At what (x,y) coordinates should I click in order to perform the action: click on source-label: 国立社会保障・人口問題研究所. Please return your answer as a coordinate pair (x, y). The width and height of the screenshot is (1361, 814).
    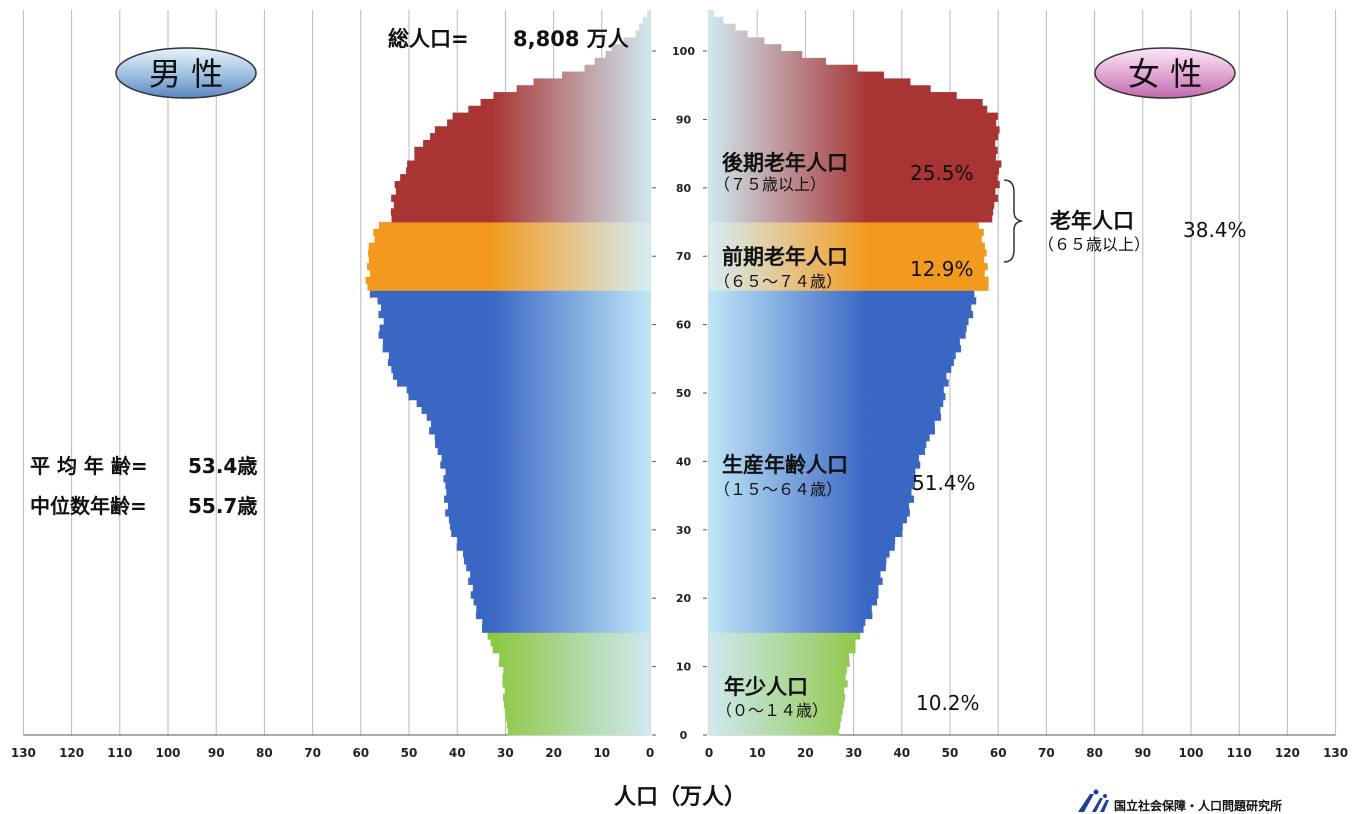
    Looking at the image, I should click on (1198, 805).